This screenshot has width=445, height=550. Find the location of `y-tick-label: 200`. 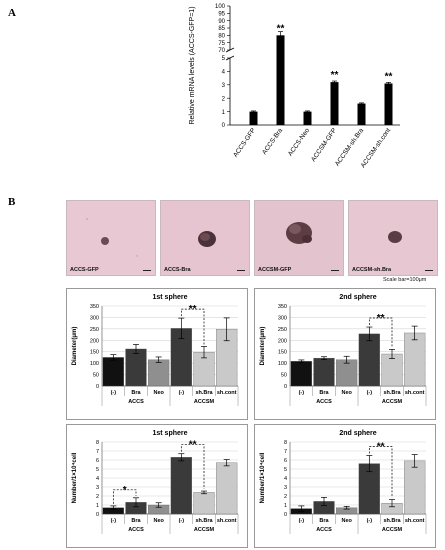

y-tick-label: 200 is located at coordinates (282, 341).